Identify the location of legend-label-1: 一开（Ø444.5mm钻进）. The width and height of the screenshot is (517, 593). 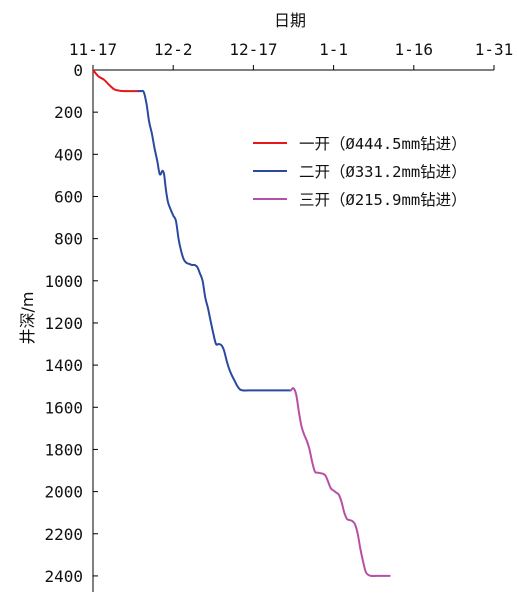
(383, 144).